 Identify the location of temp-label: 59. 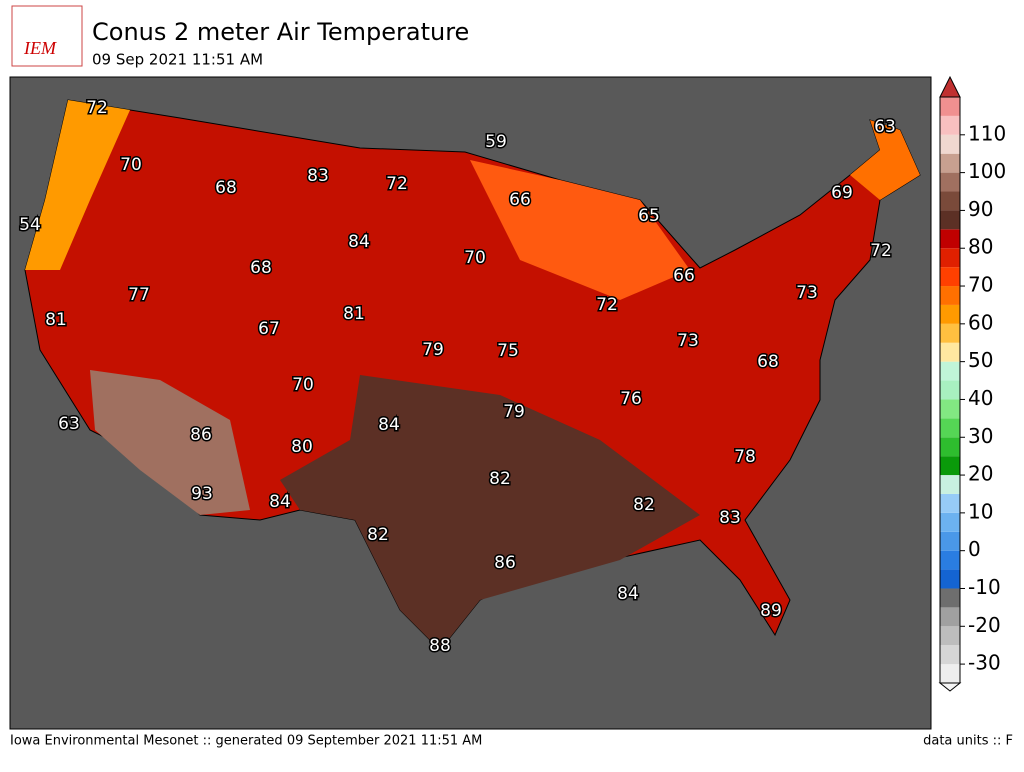
(496, 142).